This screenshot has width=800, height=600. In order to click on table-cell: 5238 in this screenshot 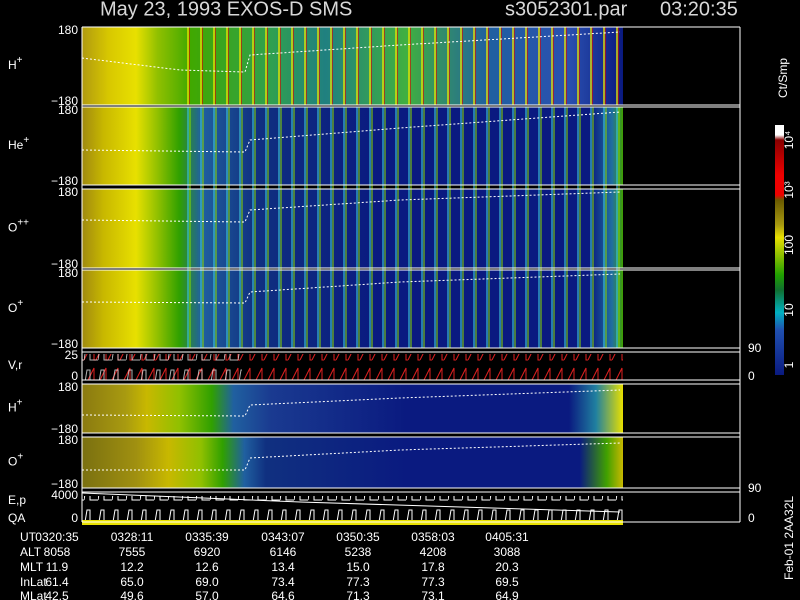, I will do `click(358, 552)`.